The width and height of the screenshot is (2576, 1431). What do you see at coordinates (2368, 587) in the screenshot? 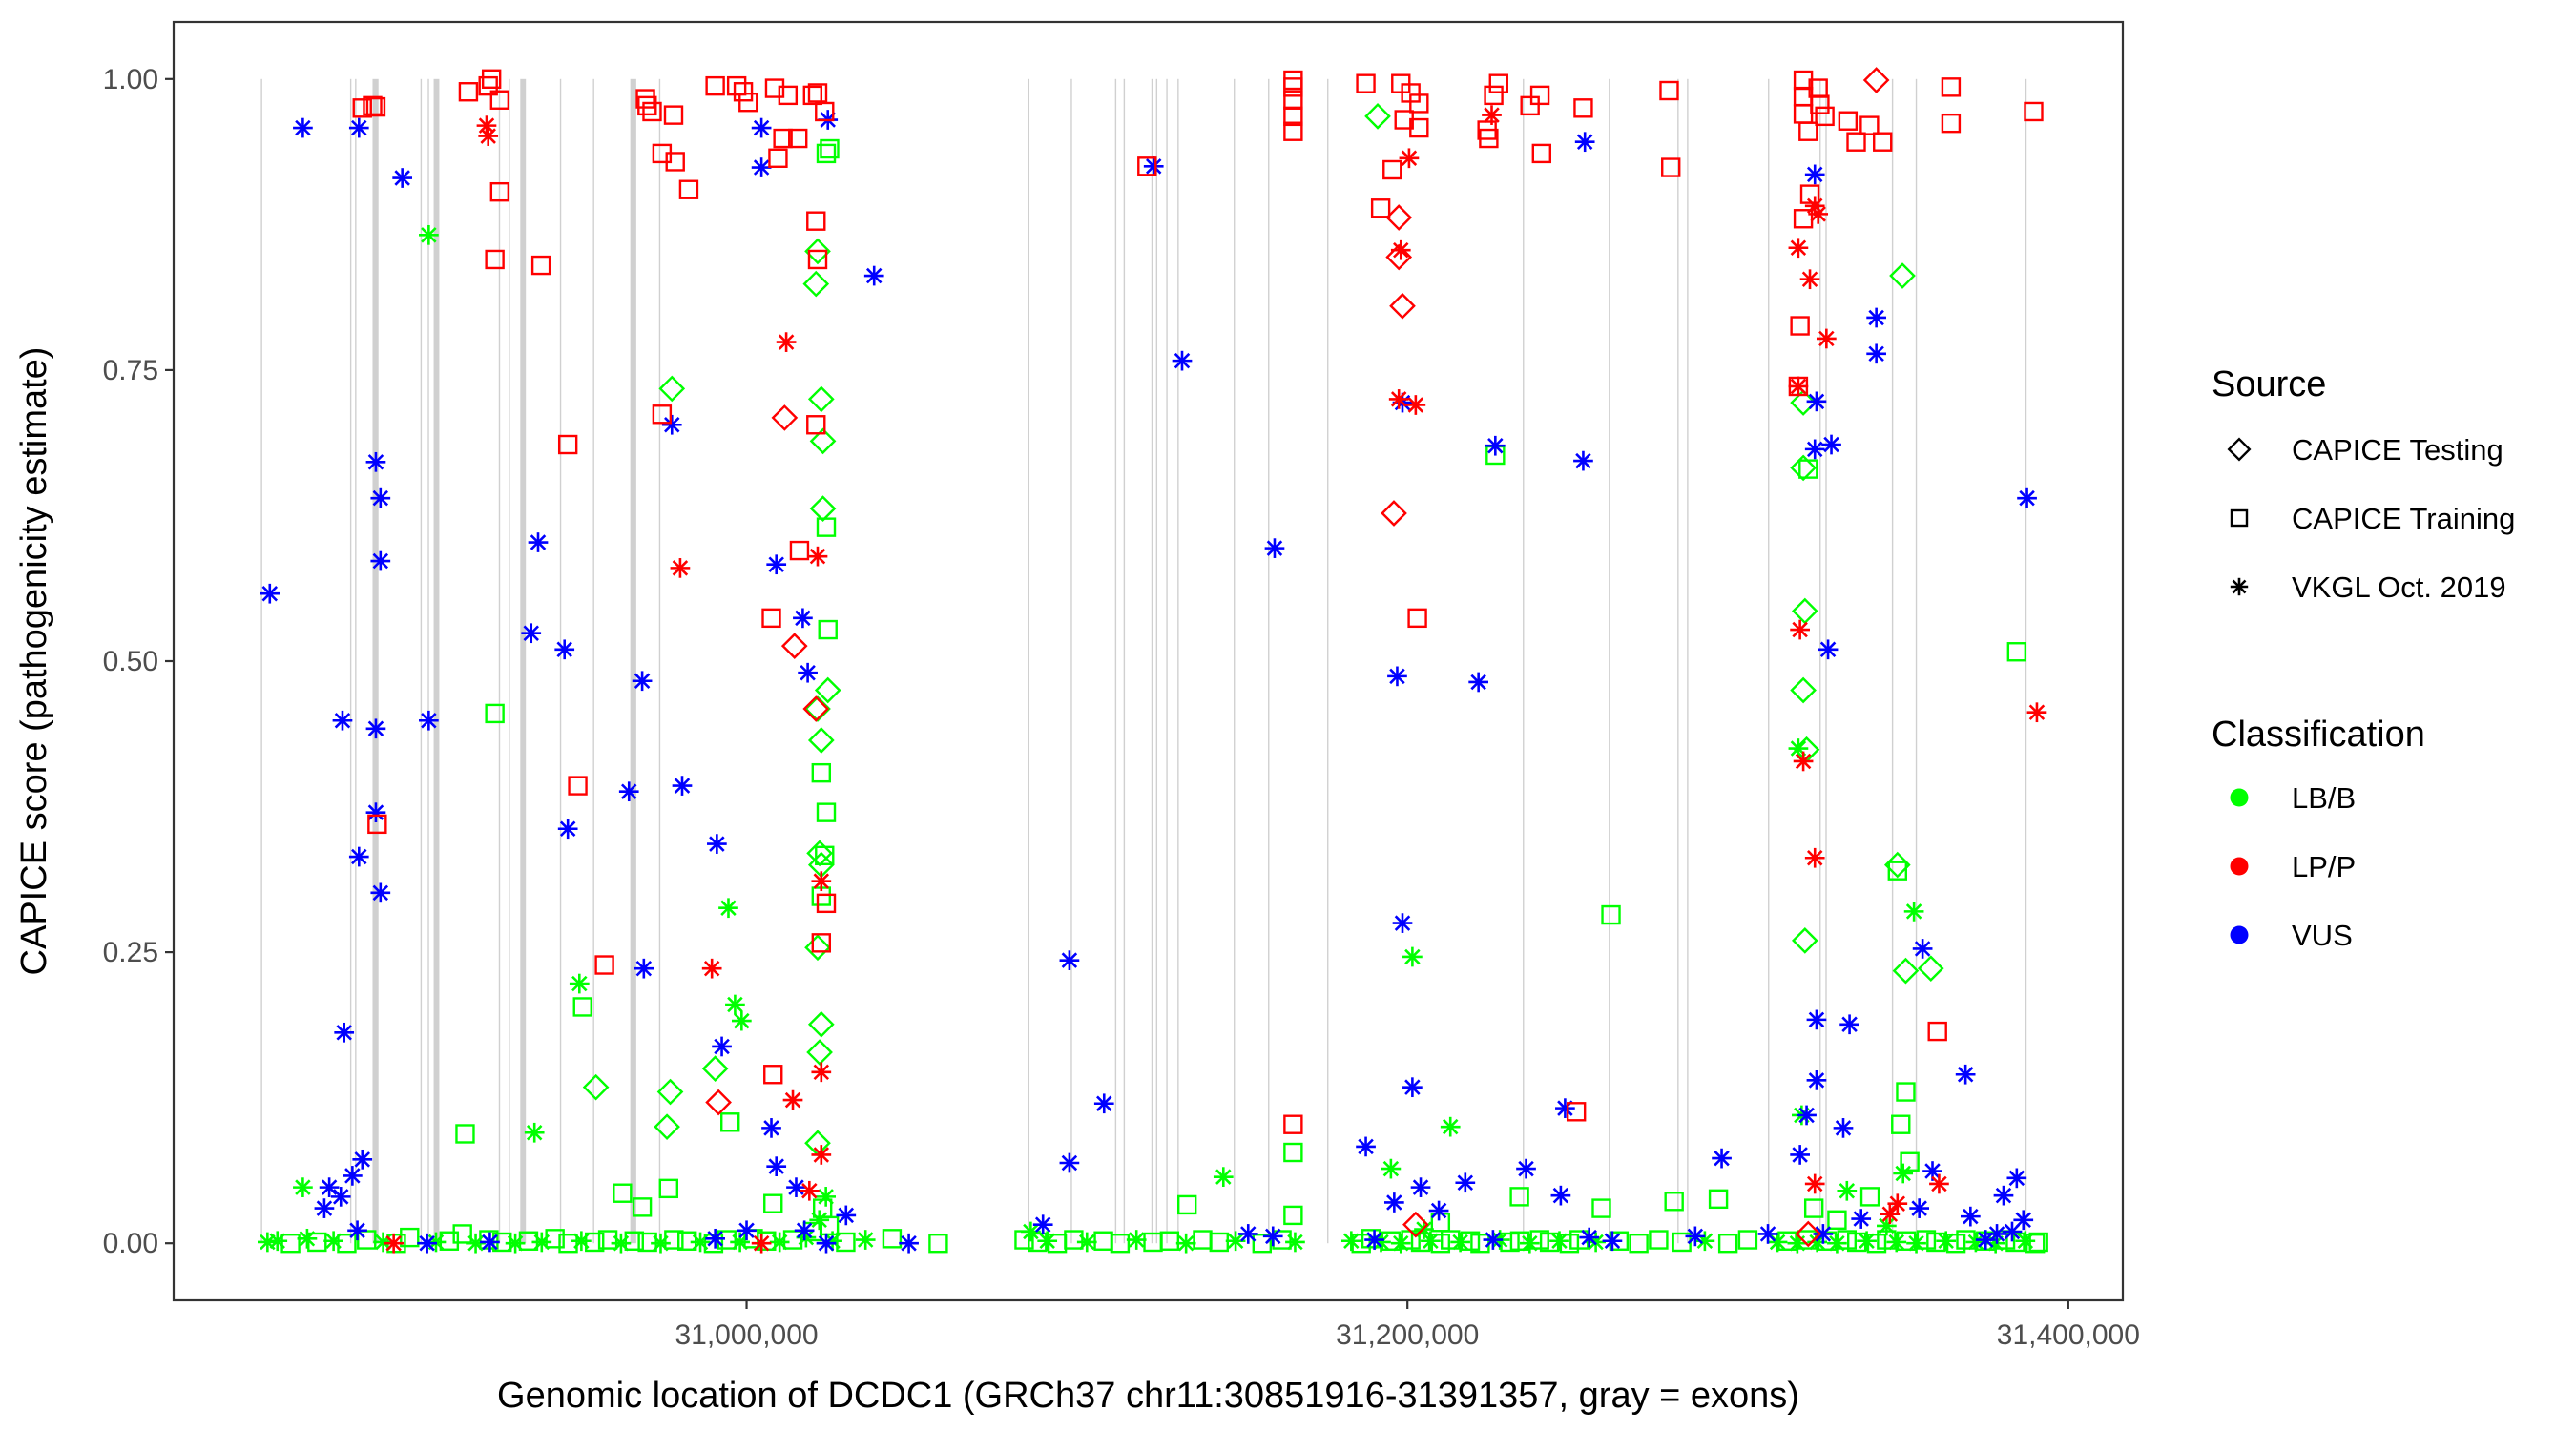
I see `legend-item-vkgl: VKGL Oct. 2019` at bounding box center [2368, 587].